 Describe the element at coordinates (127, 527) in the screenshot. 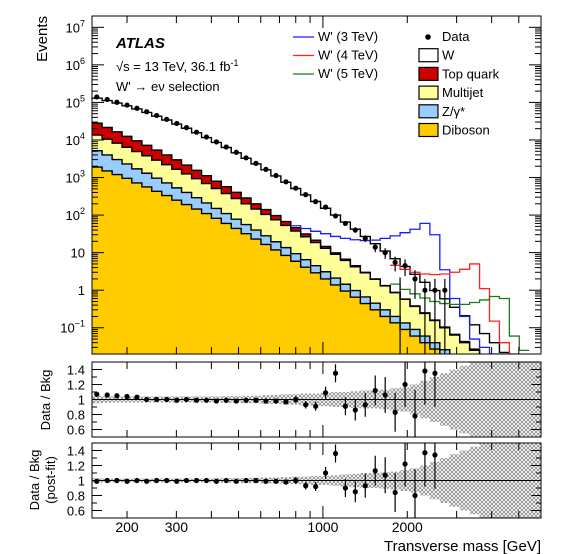

I see `x-tick-label: 200` at that location.